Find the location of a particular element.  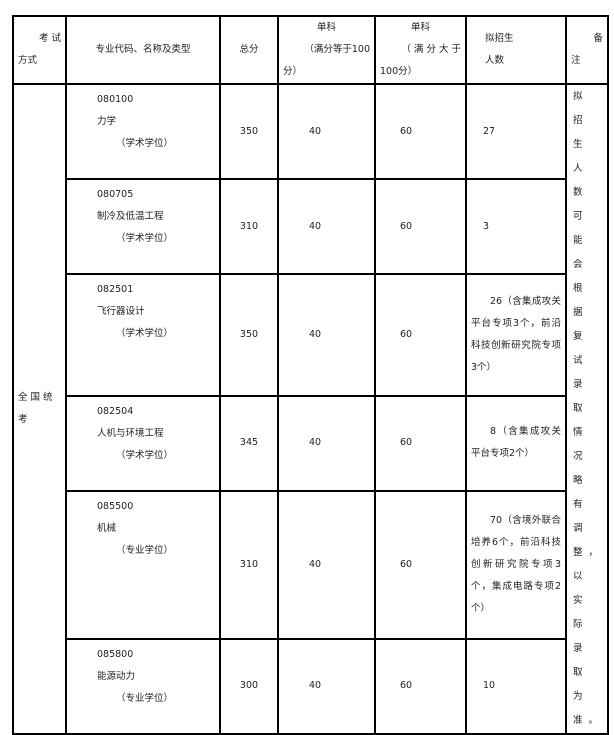

total-score: 345 is located at coordinates (249, 443).